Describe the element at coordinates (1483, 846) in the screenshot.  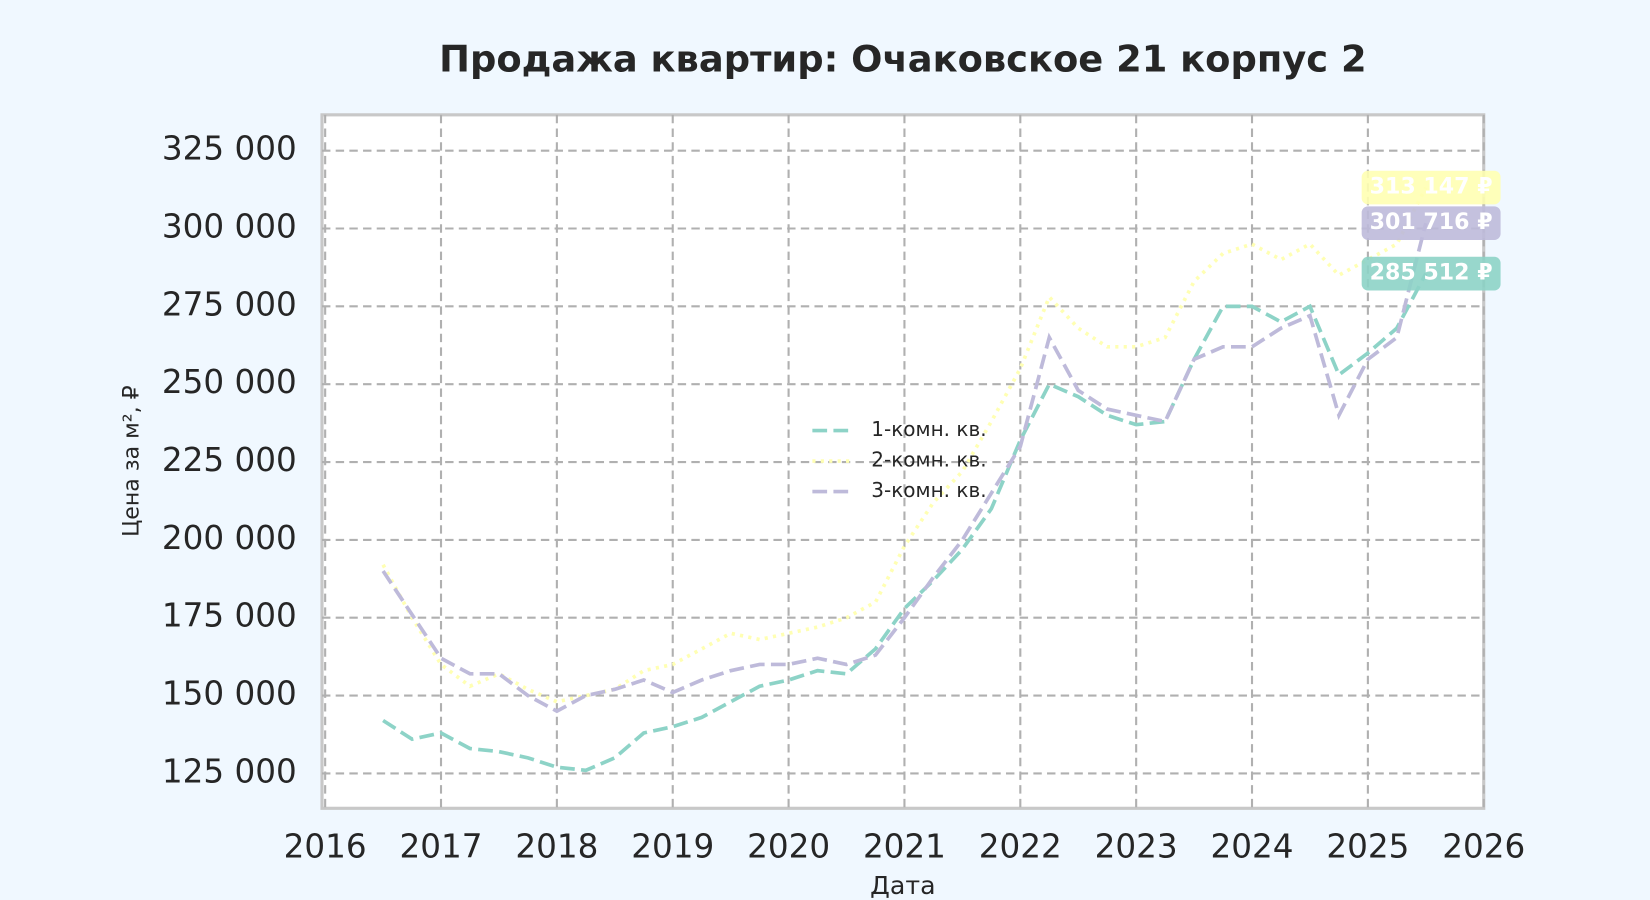
I see `x-tick-label: 2026` at that location.